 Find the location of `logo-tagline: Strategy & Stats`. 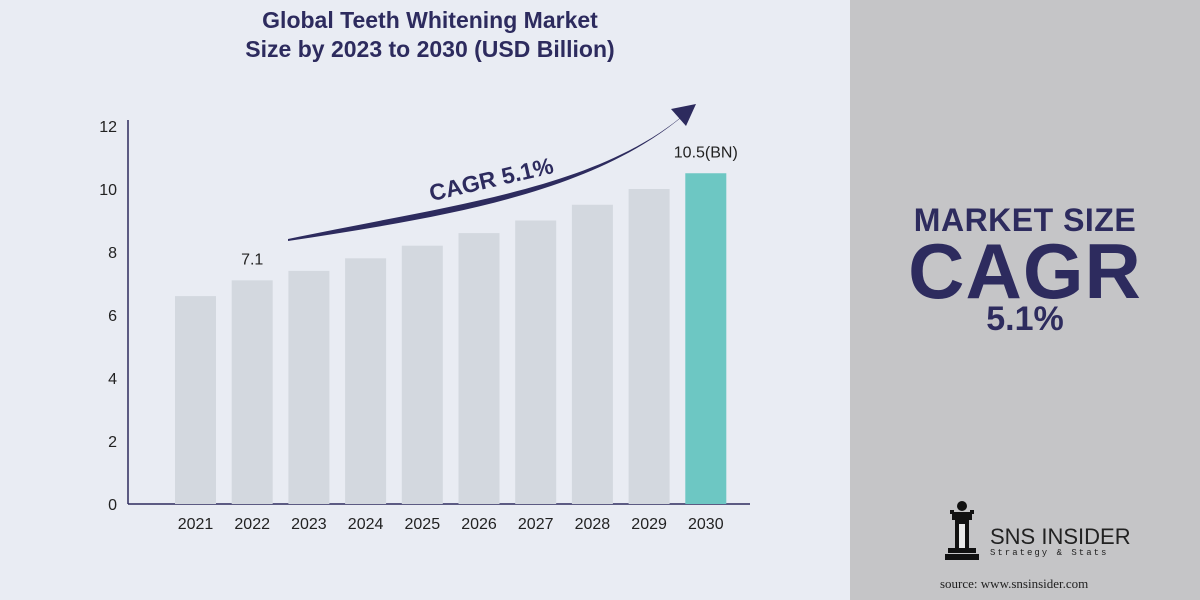

logo-tagline: Strategy & Stats is located at coordinates (1049, 553).